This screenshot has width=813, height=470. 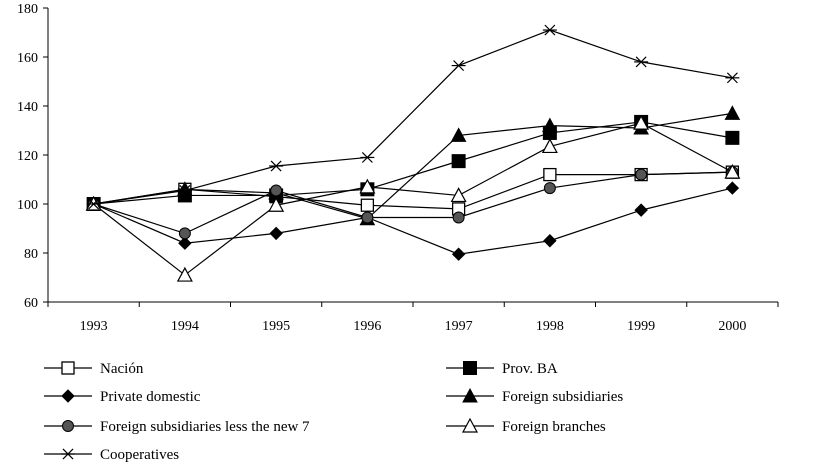 What do you see at coordinates (470, 395) in the screenshot?
I see `legend-marker-foreign-subsidiaries` at bounding box center [470, 395].